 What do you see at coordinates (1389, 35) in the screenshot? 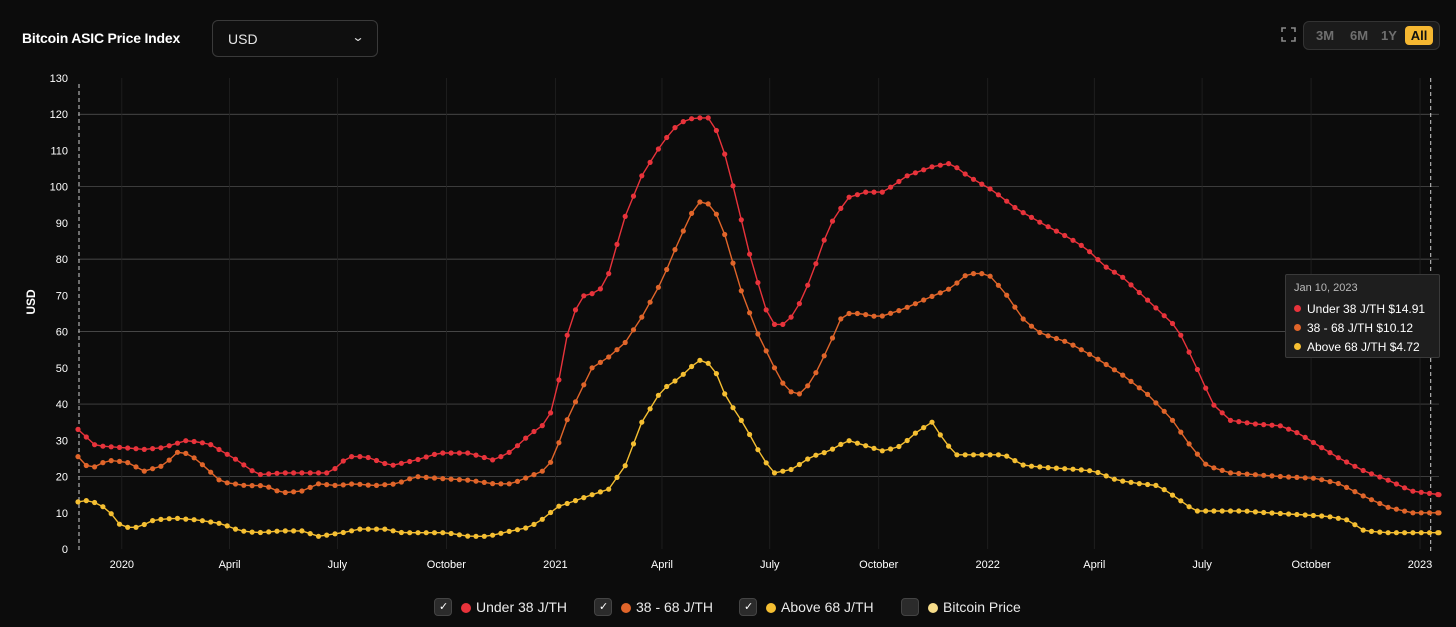
I see `range-button-1y: 1Y` at bounding box center [1389, 35].